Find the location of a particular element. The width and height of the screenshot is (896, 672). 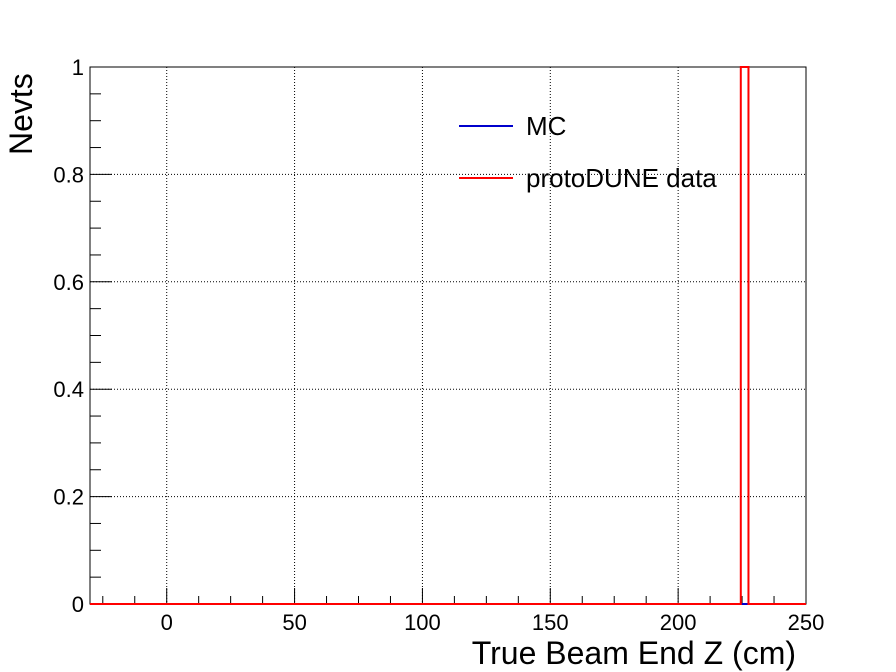

x-tick-label: 150 is located at coordinates (550, 622).